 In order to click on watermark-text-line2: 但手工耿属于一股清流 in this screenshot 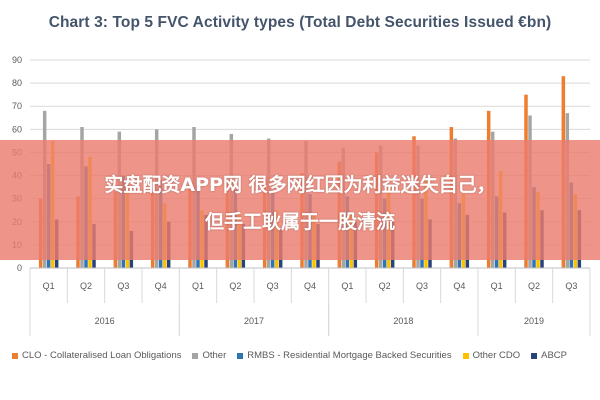, I will do `click(299, 222)`.